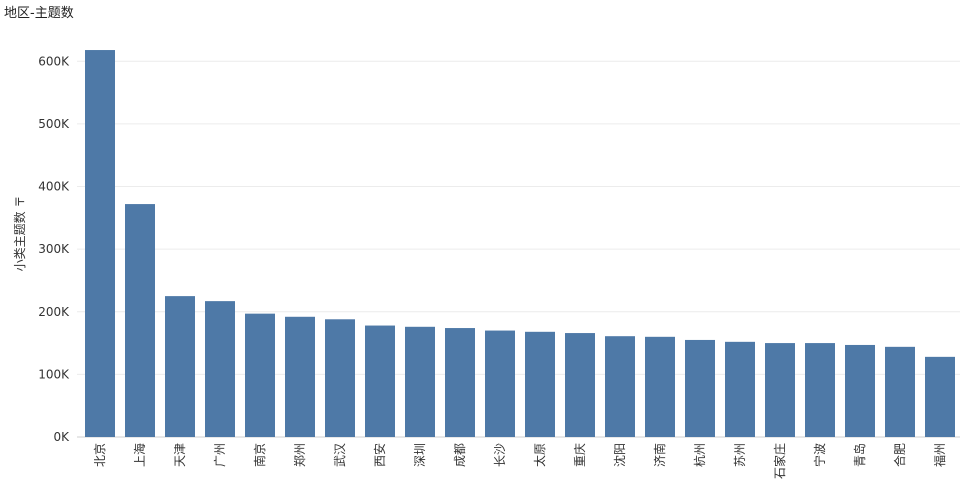 This screenshot has height=499, width=967. What do you see at coordinates (54, 374) in the screenshot?
I see `y-tick-label: 100K` at bounding box center [54, 374].